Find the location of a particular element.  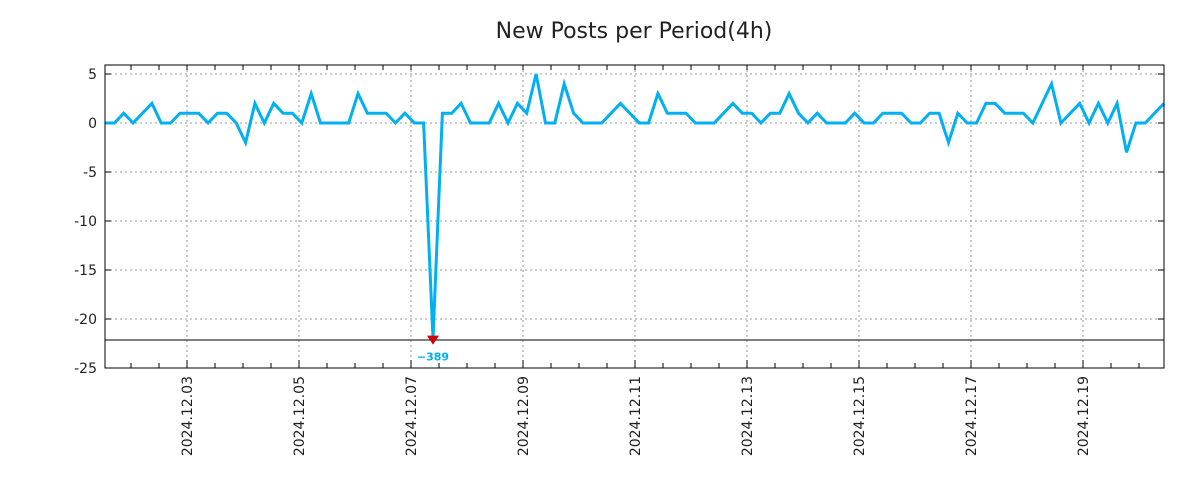

y-tick-label: 0 is located at coordinates (92, 124).